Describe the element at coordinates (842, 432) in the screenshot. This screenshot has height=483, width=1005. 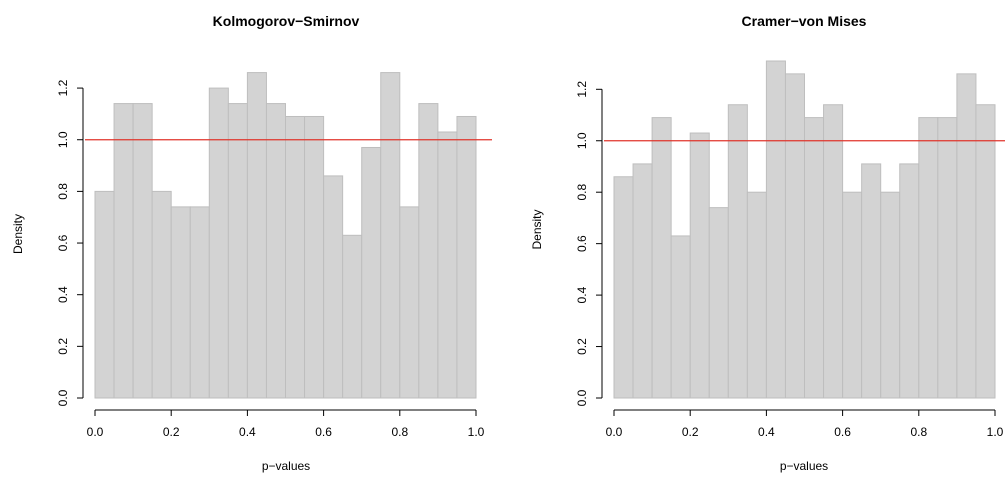
I see `cvm-x-tick-label: 0.6` at that location.